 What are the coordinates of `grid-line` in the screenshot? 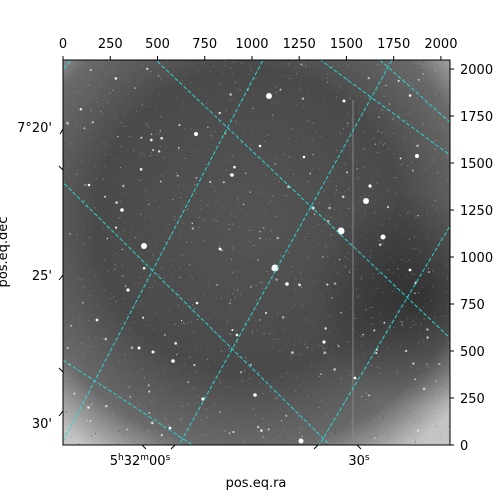 It's located at (414, 91).